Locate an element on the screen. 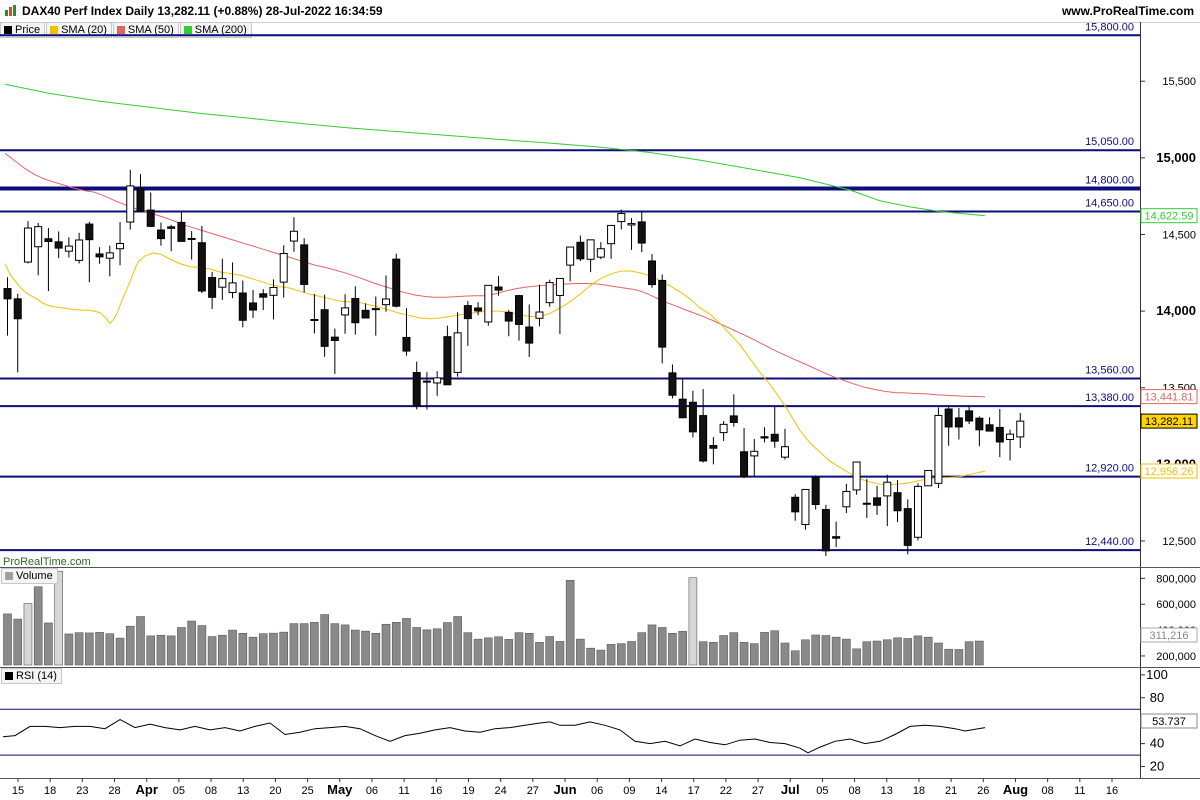  x-tick-label: 16 is located at coordinates (436, 791).